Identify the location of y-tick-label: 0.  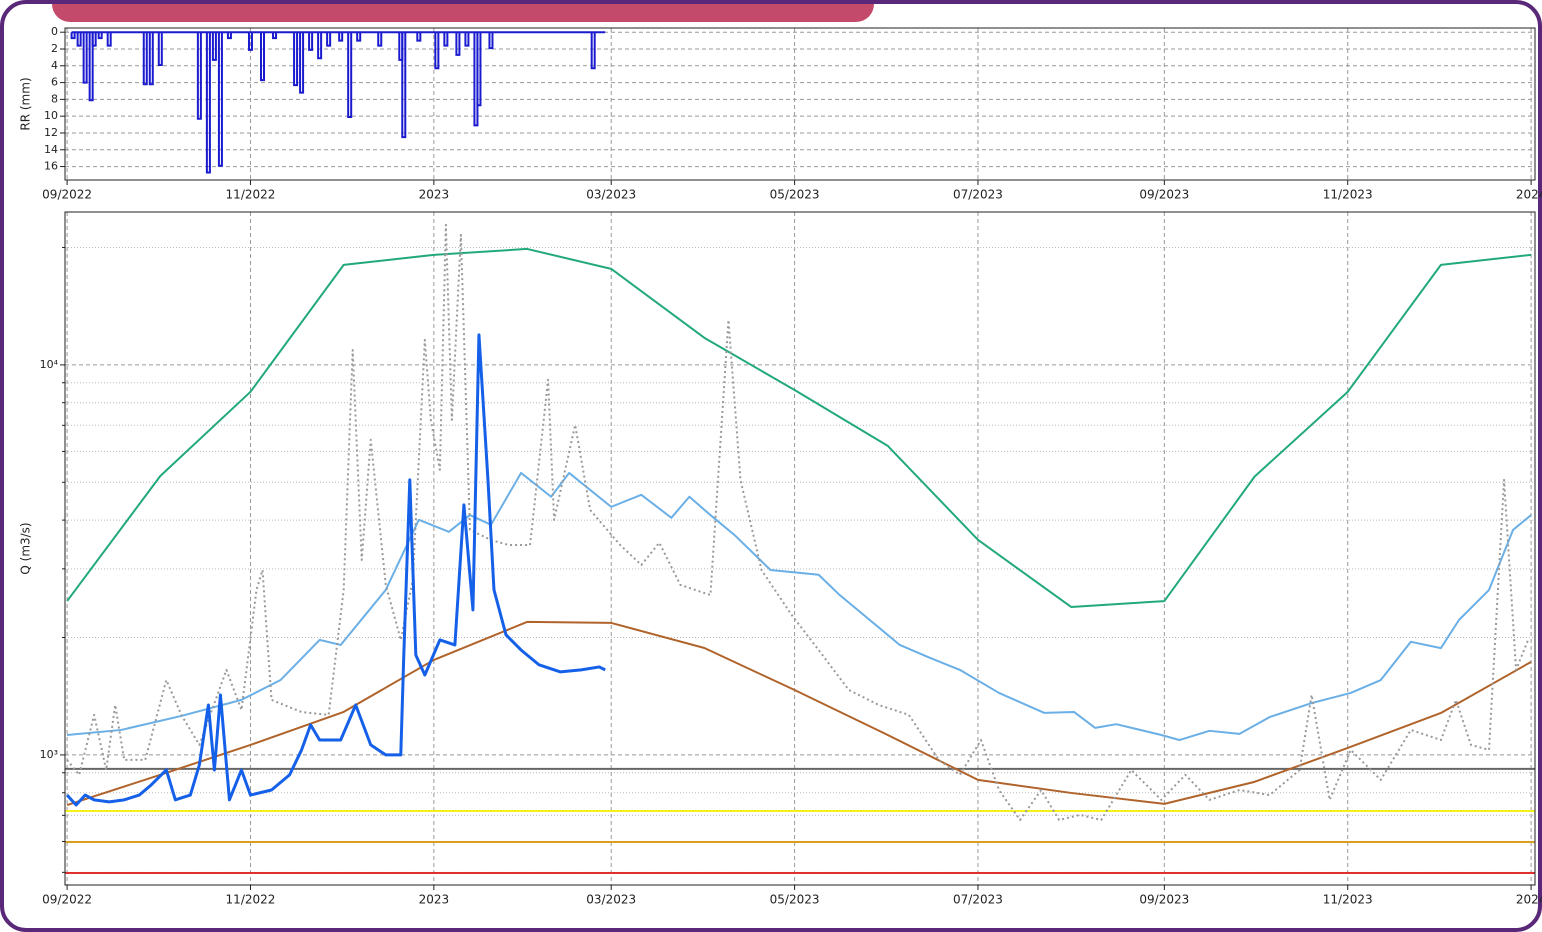
(54, 31).